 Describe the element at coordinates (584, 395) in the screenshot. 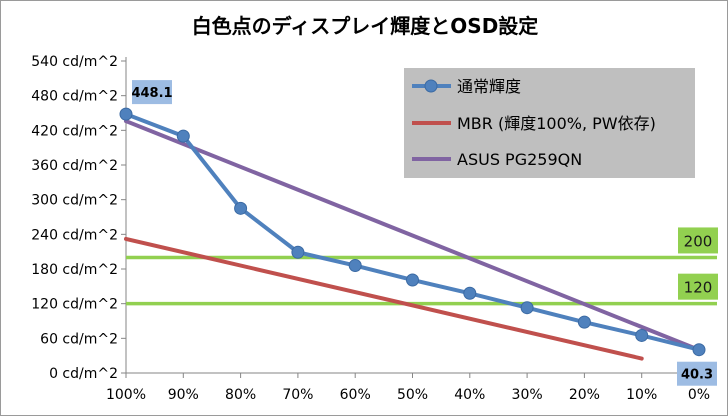

I see `x-tick-label: 20%` at that location.